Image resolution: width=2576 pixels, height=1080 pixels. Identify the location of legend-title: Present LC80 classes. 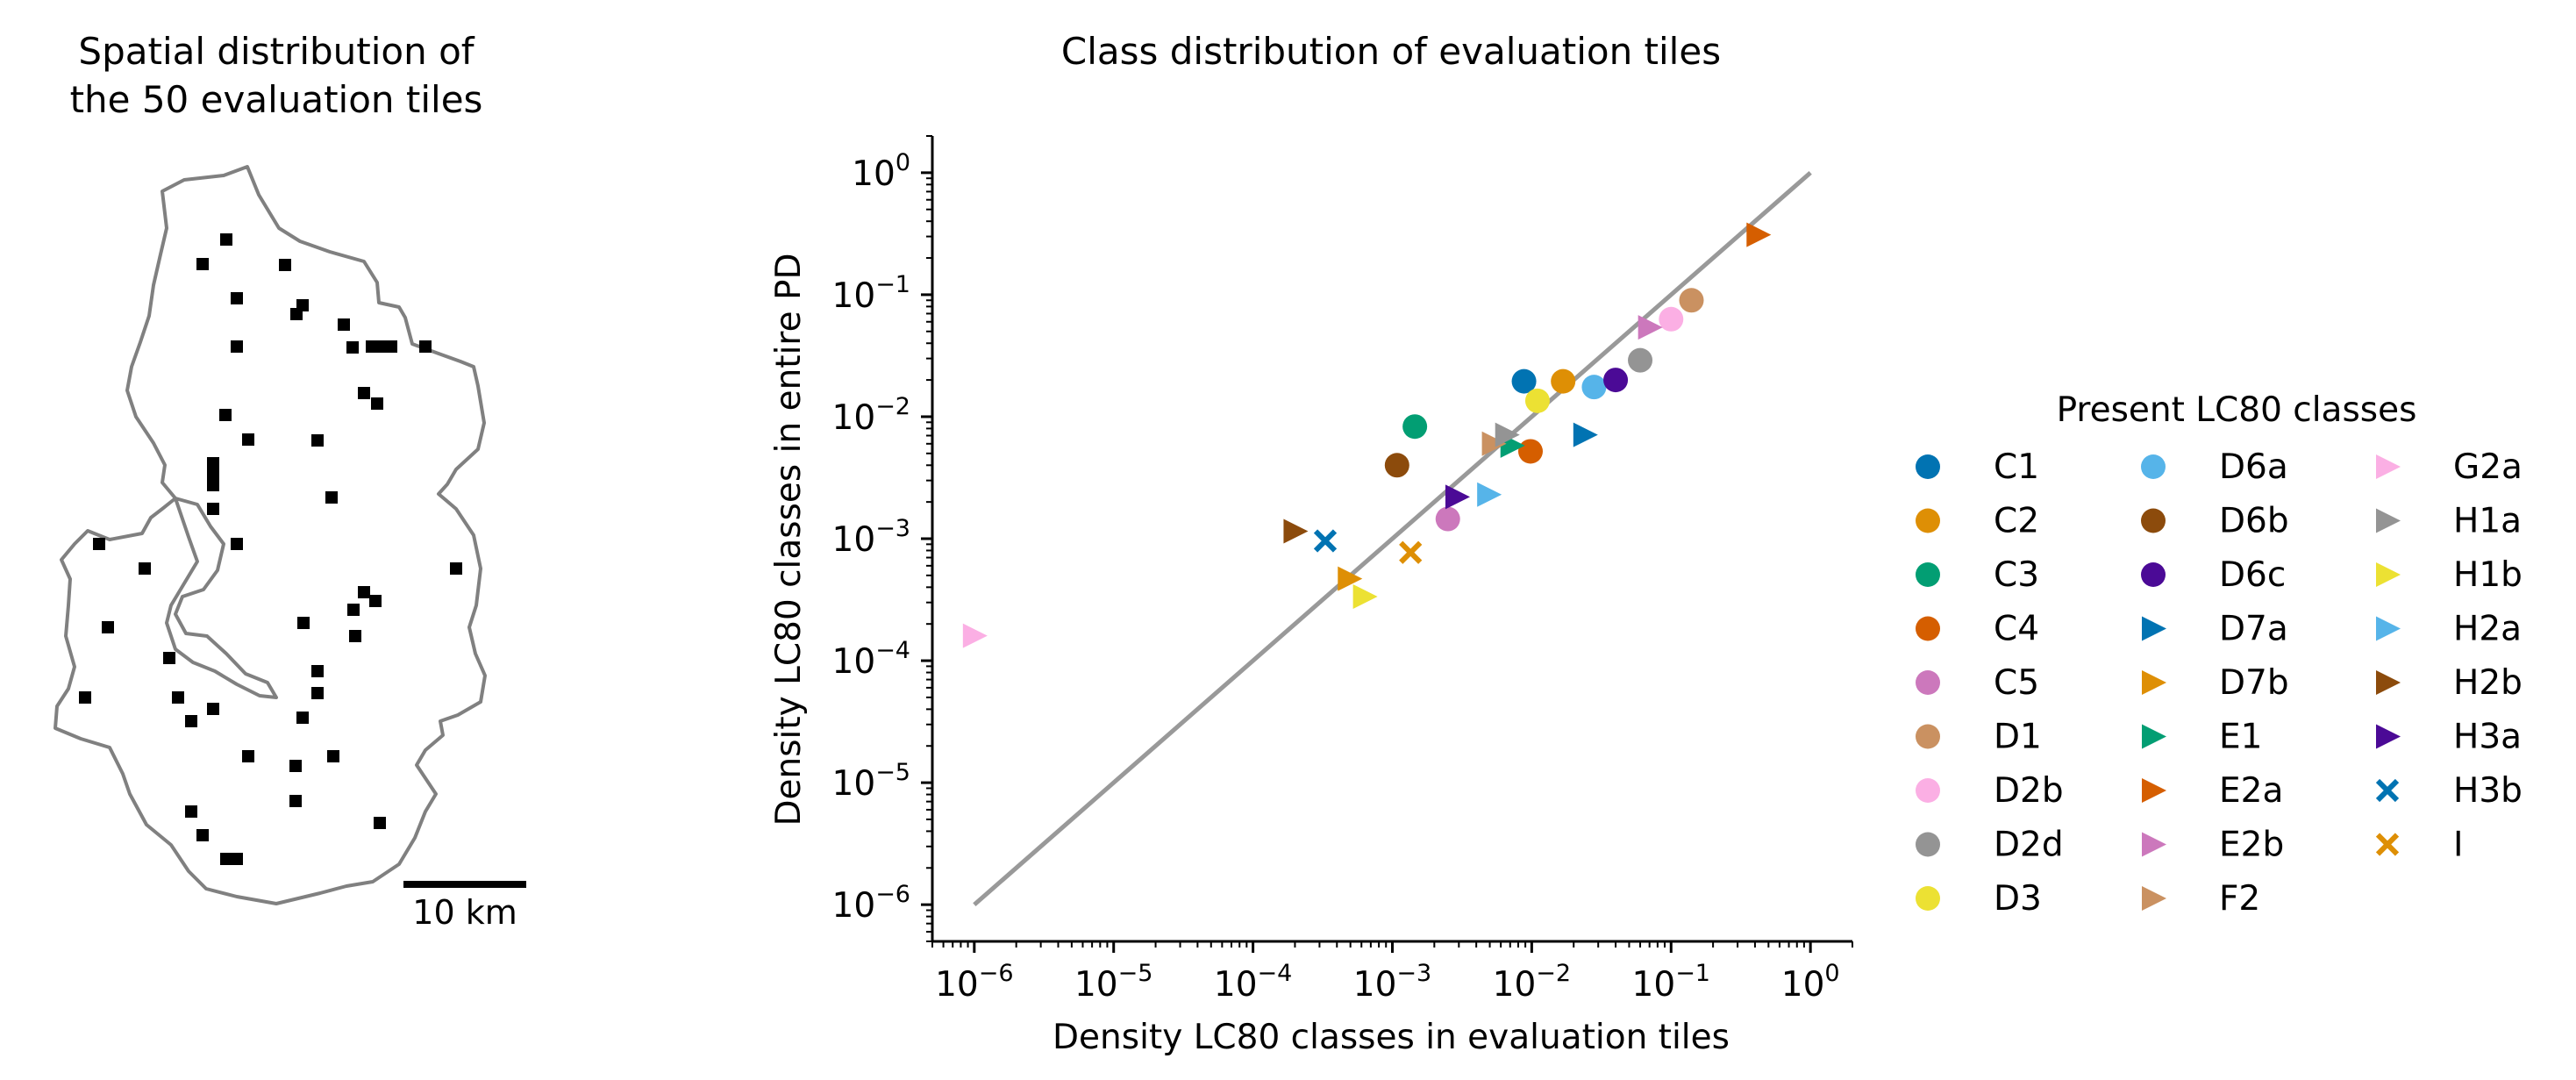
(2237, 410).